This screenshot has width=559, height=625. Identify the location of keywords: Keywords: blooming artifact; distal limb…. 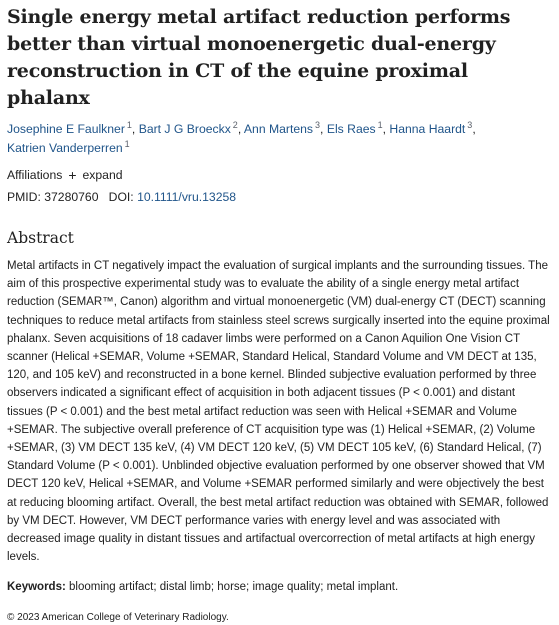
(279, 587).